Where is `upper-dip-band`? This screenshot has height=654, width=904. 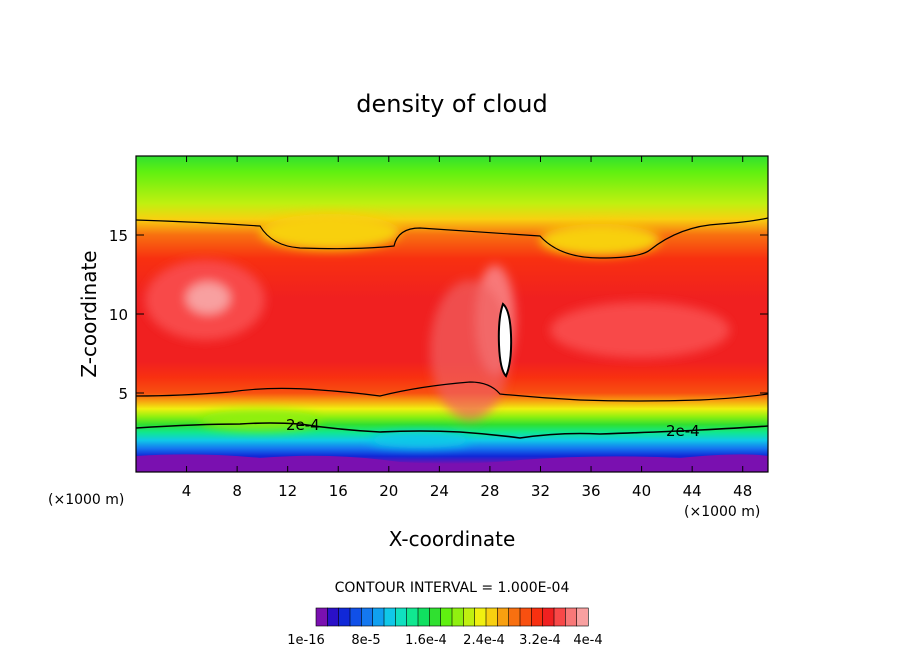 upper-dip-band is located at coordinates (330, 232).